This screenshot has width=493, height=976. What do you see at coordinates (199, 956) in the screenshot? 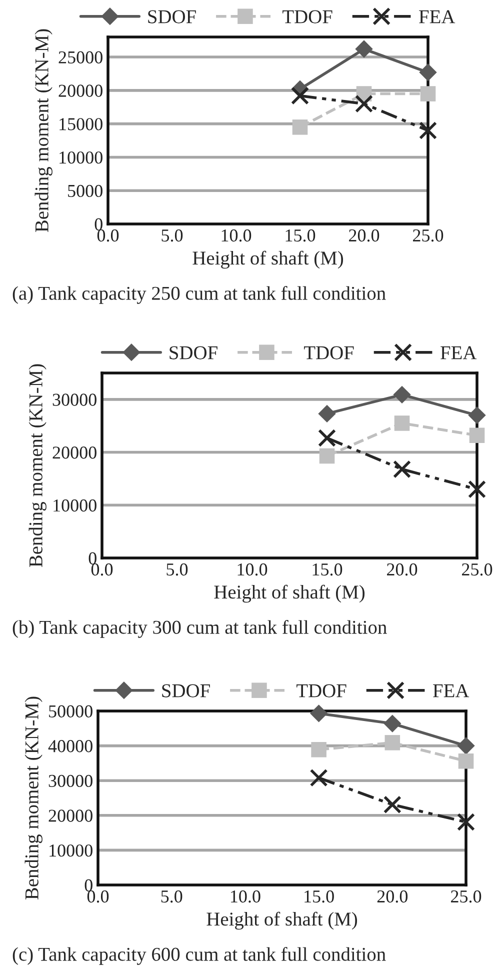
I see `text: (c) Tank capacity 600 cum at tank full condition` at bounding box center [199, 956].